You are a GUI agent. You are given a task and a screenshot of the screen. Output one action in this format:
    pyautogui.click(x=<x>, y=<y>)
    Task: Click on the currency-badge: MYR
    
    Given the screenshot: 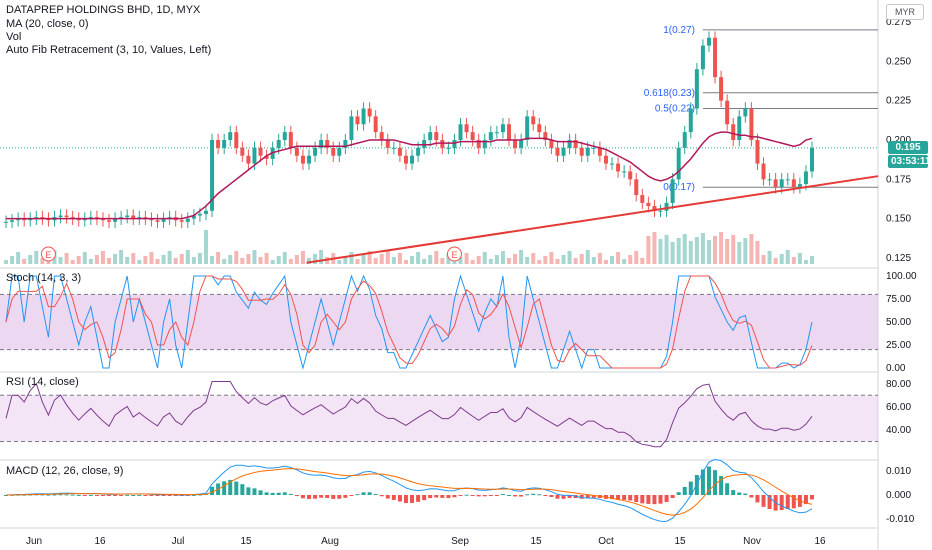 What is the action you would take?
    pyautogui.click(x=905, y=12)
    